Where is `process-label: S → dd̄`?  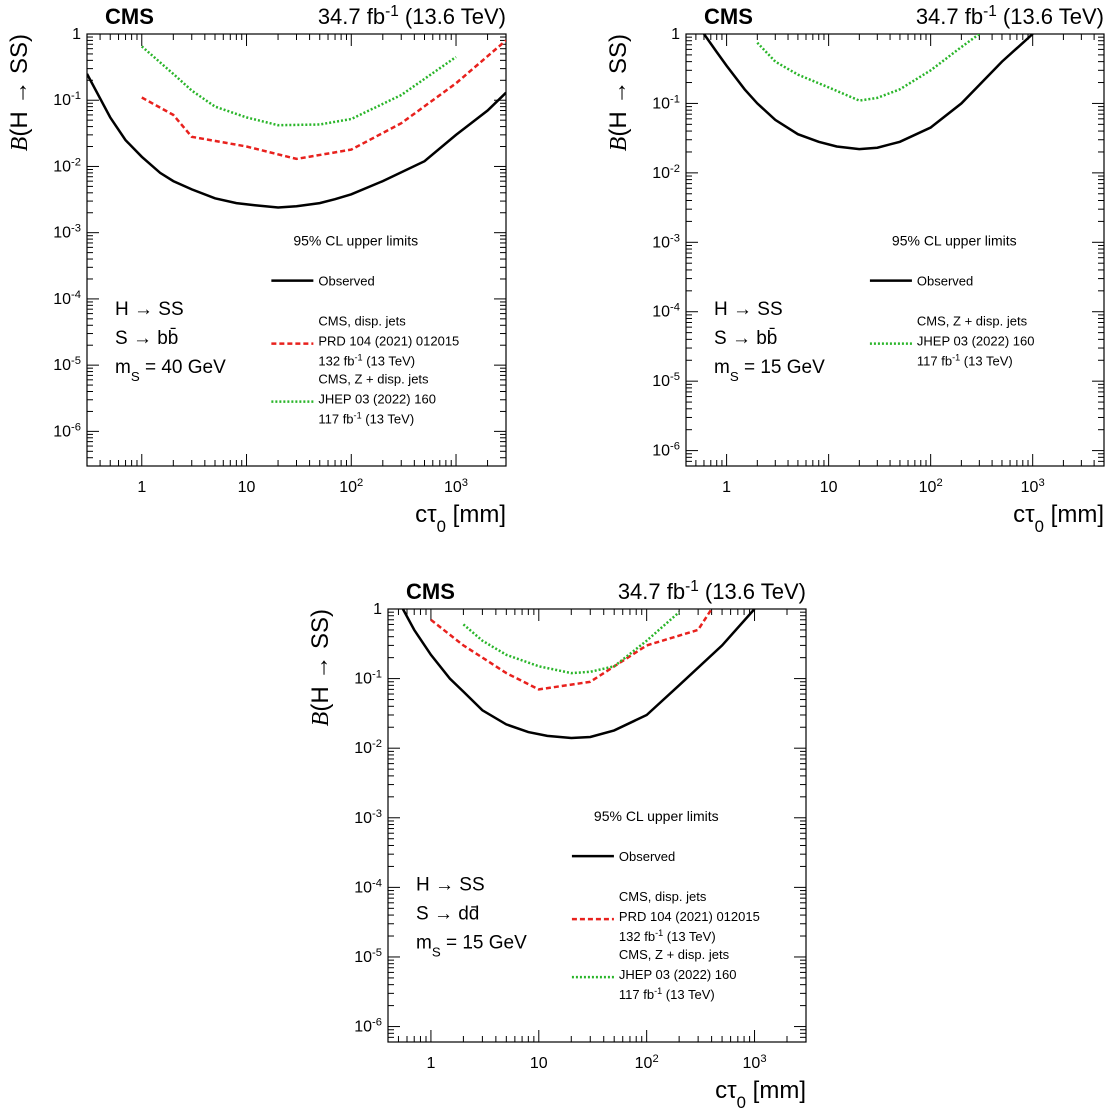
process-label: S → dd̄ is located at coordinates (447, 913).